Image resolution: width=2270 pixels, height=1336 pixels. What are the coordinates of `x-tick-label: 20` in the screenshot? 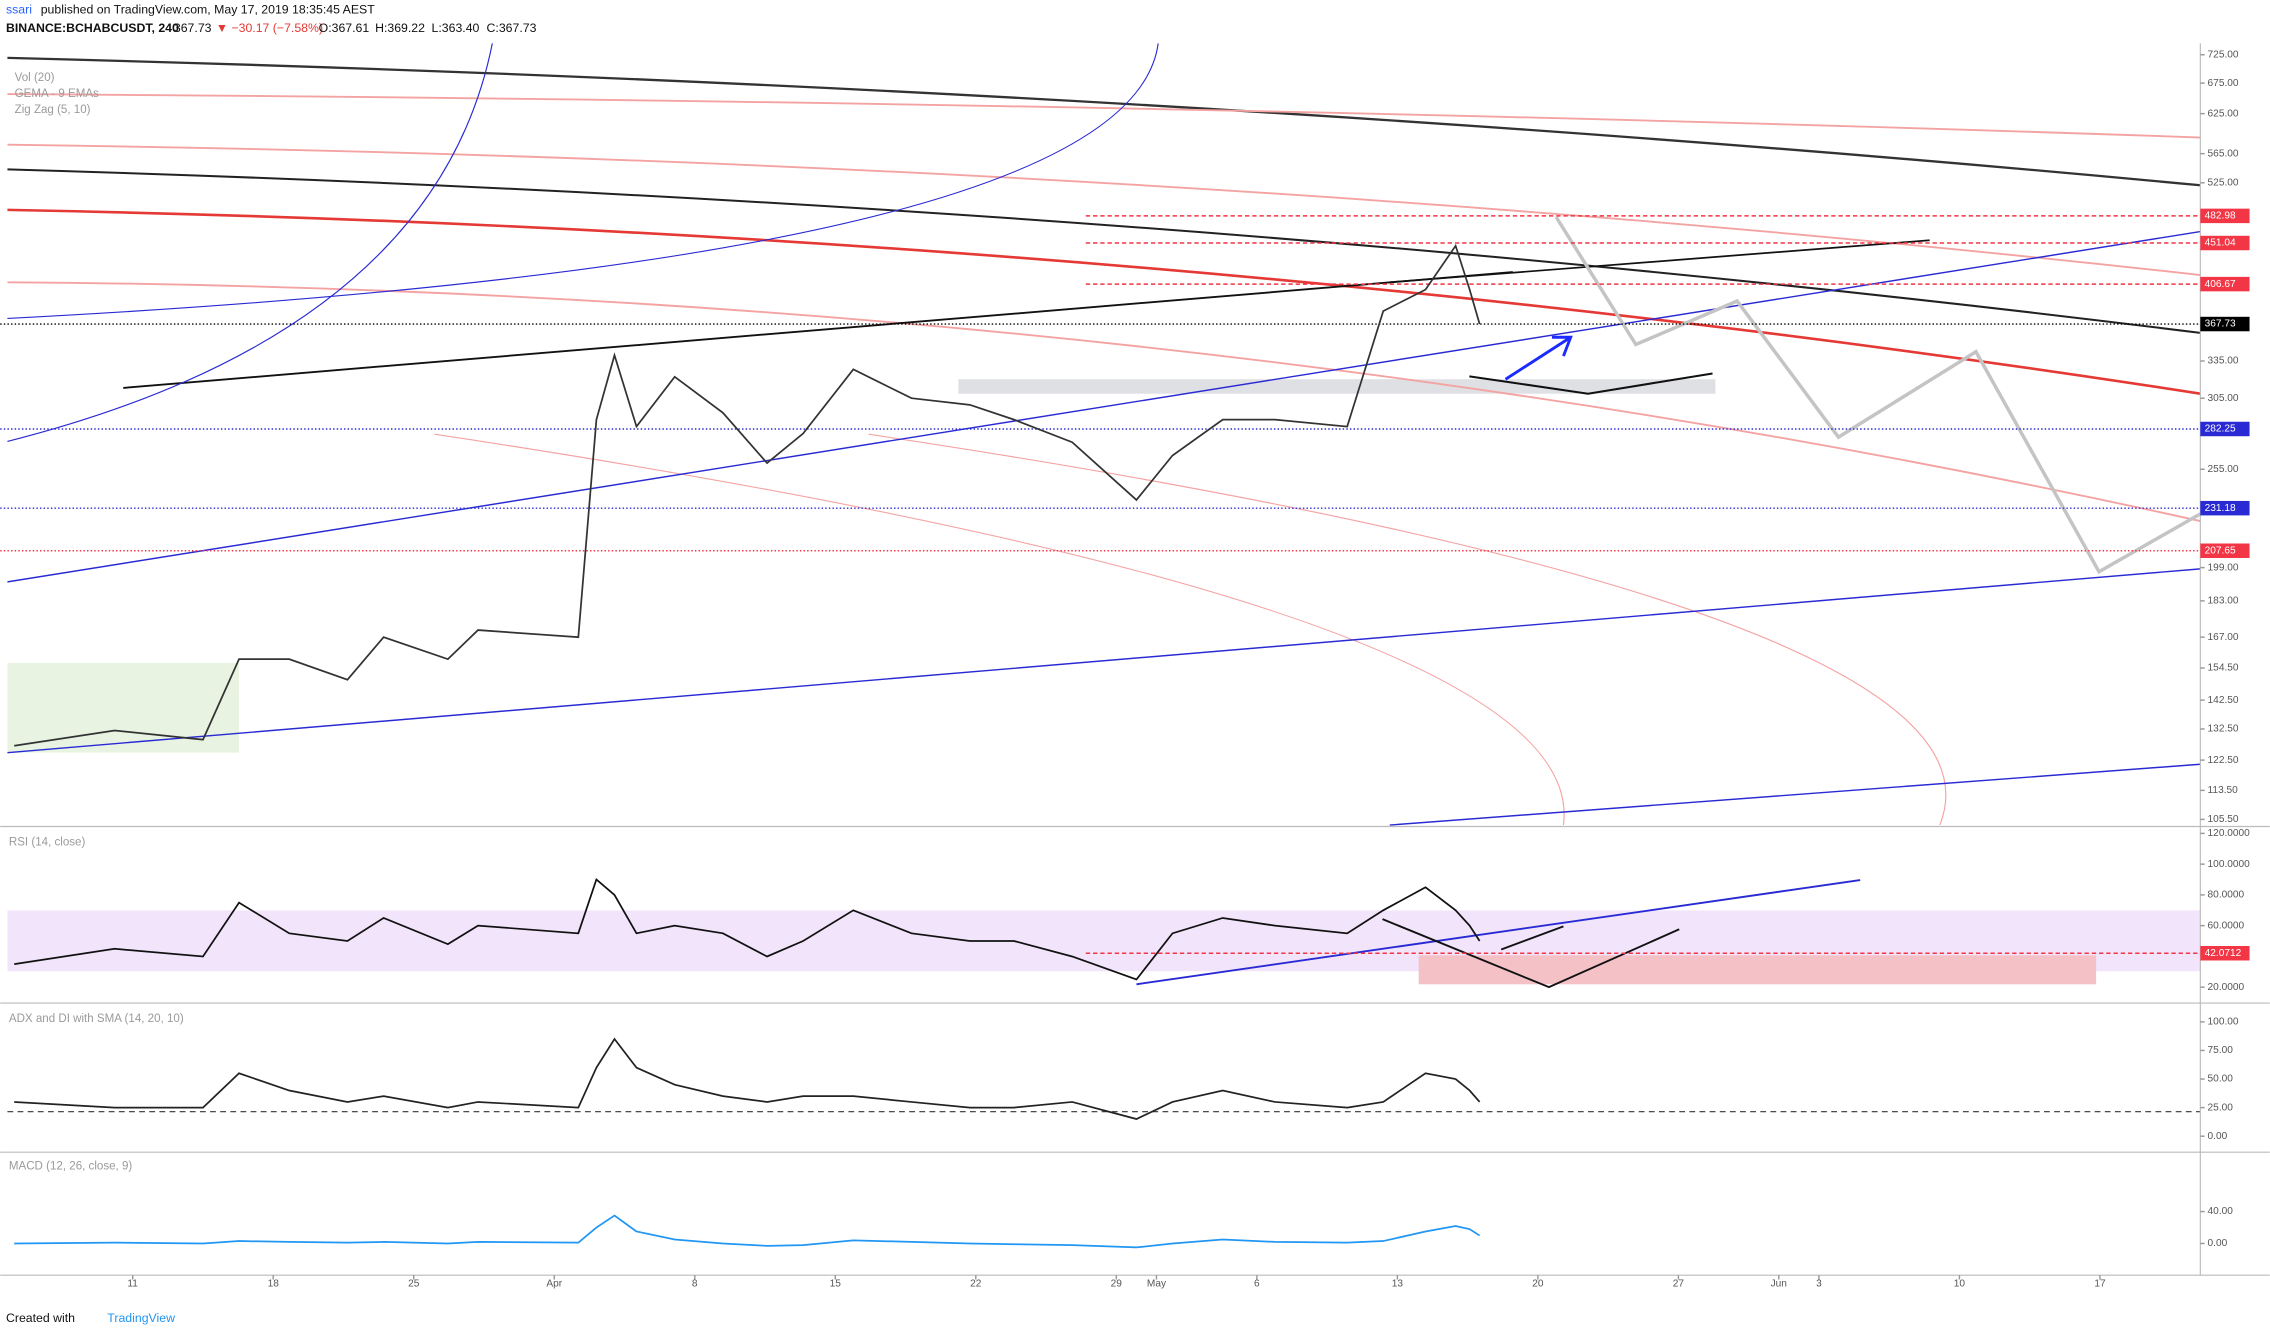 It's located at (1538, 1284).